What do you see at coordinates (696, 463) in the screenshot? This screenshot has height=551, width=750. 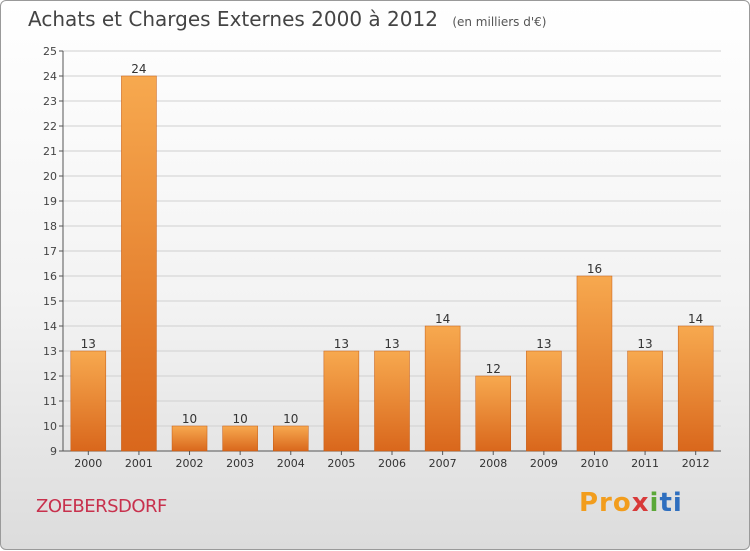 I see `x-tick-label: 2012` at bounding box center [696, 463].